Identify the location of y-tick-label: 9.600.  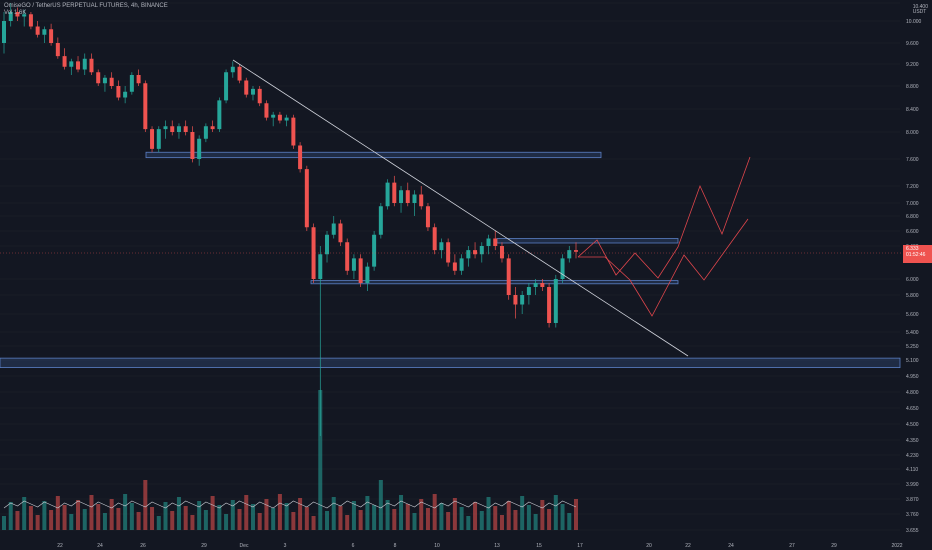
(912, 44).